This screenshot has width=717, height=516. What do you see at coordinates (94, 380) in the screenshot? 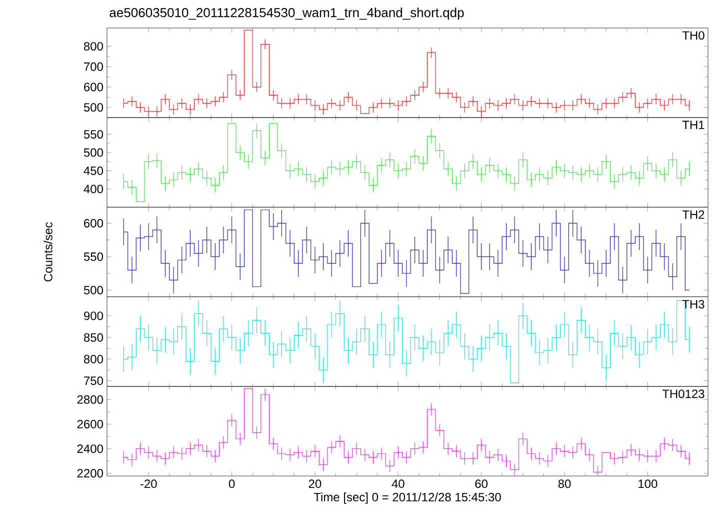
I see `y-tick-label: 750` at bounding box center [94, 380].